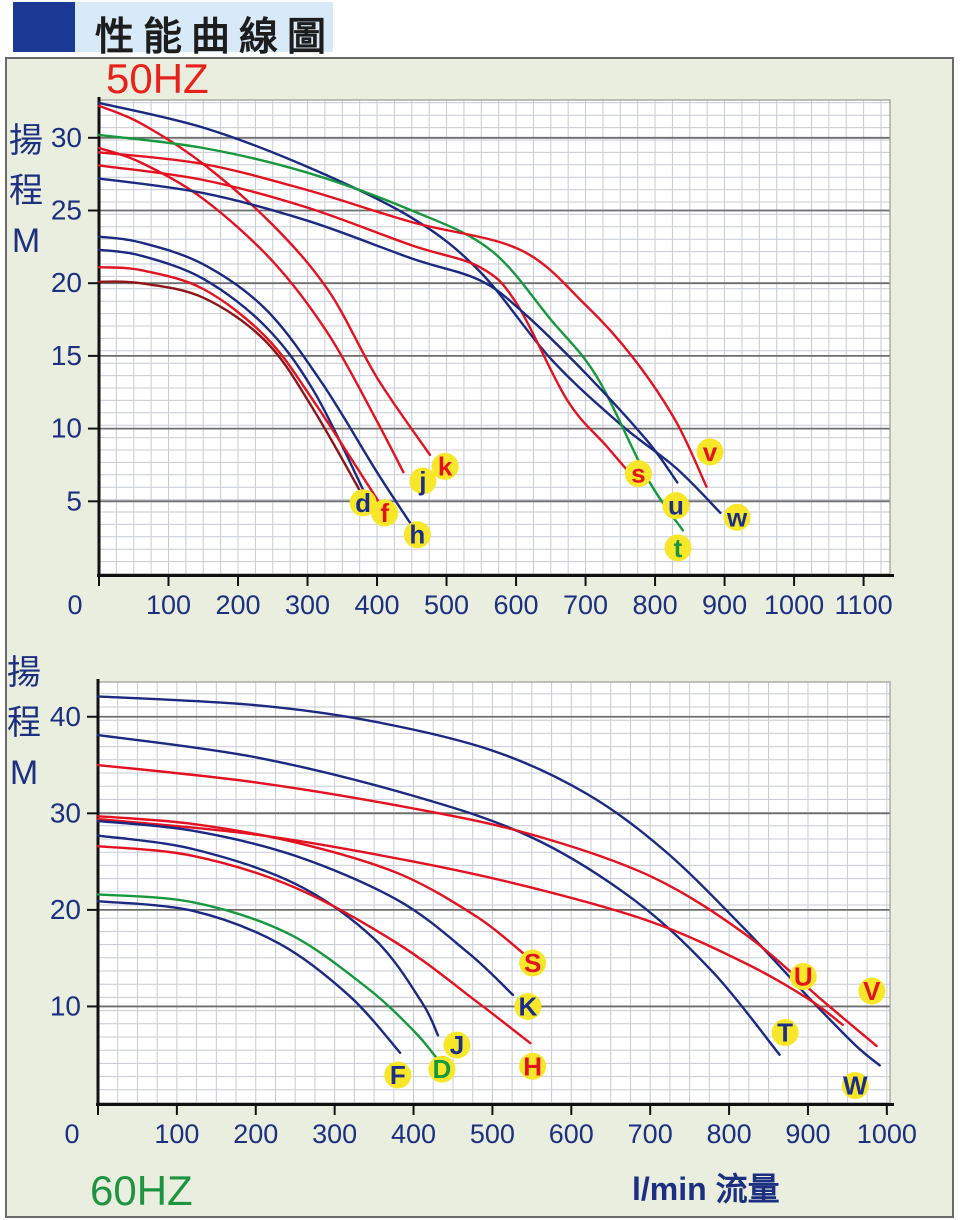  I want to click on curve-f, so click(241, 389).